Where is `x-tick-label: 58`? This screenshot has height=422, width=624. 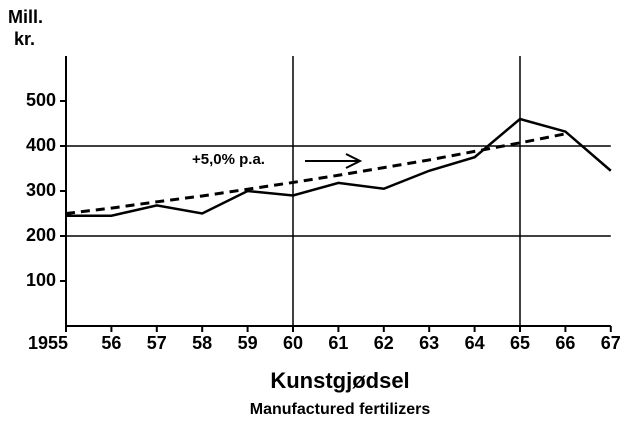 x-tick-label: 58 is located at coordinates (202, 343).